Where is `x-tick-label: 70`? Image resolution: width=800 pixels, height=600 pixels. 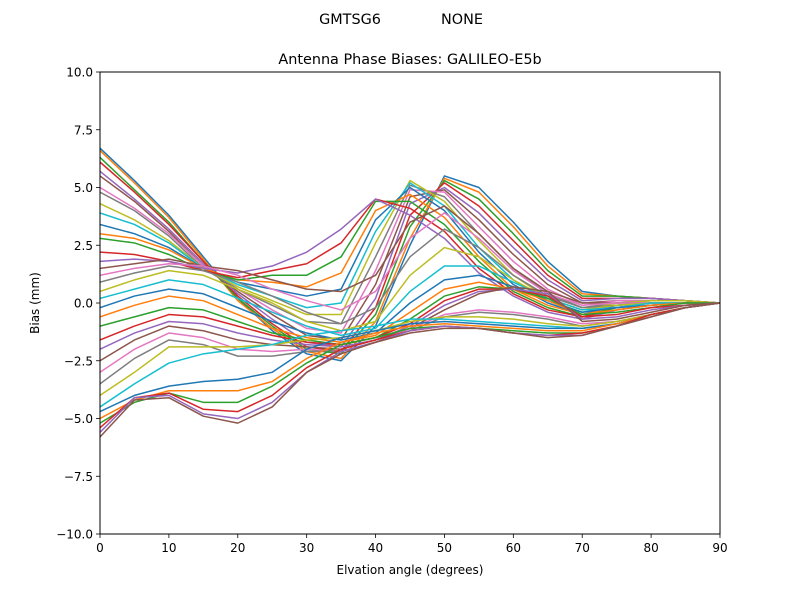
x-tick-label: 70 is located at coordinates (582, 548).